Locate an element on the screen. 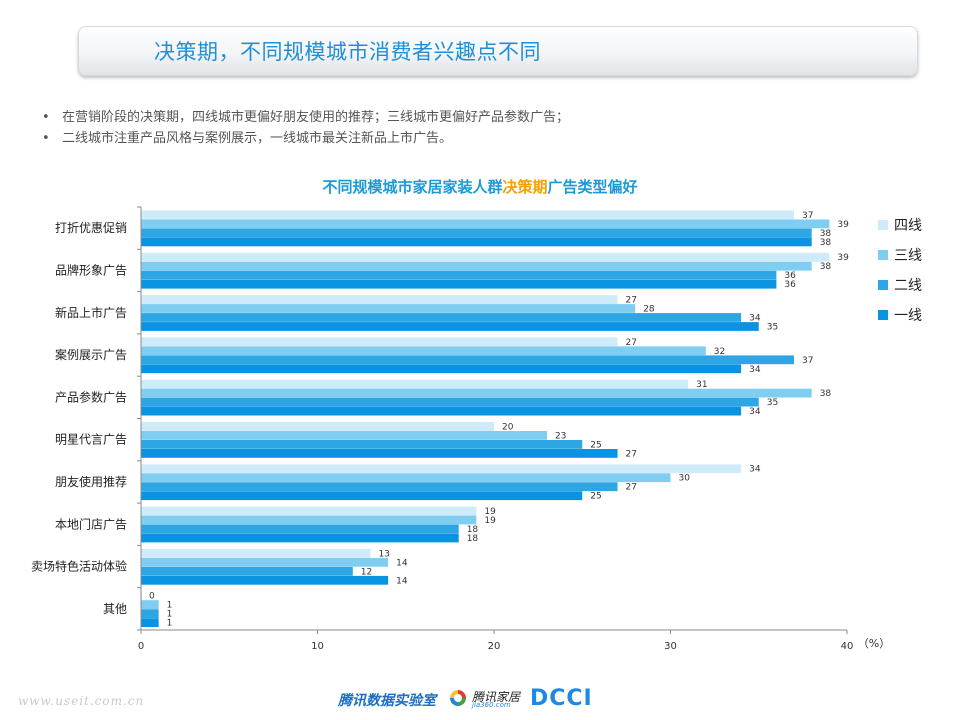  bar-一线-新品上市广告 is located at coordinates (450, 326).